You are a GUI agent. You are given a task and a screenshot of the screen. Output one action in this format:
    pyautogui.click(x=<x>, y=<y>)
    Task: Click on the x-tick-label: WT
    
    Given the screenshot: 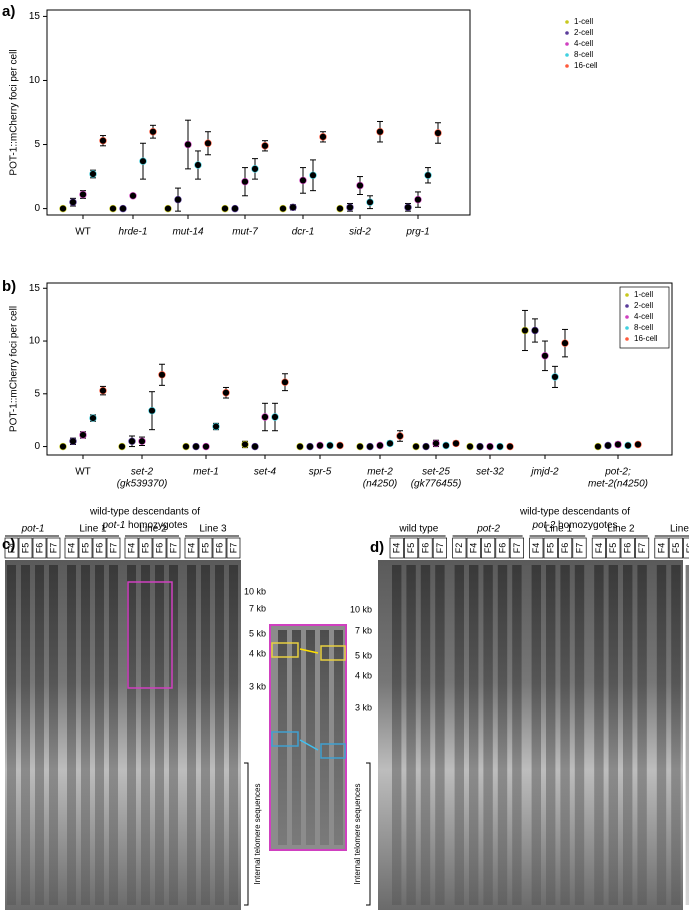 What is the action you would take?
    pyautogui.click(x=83, y=472)
    